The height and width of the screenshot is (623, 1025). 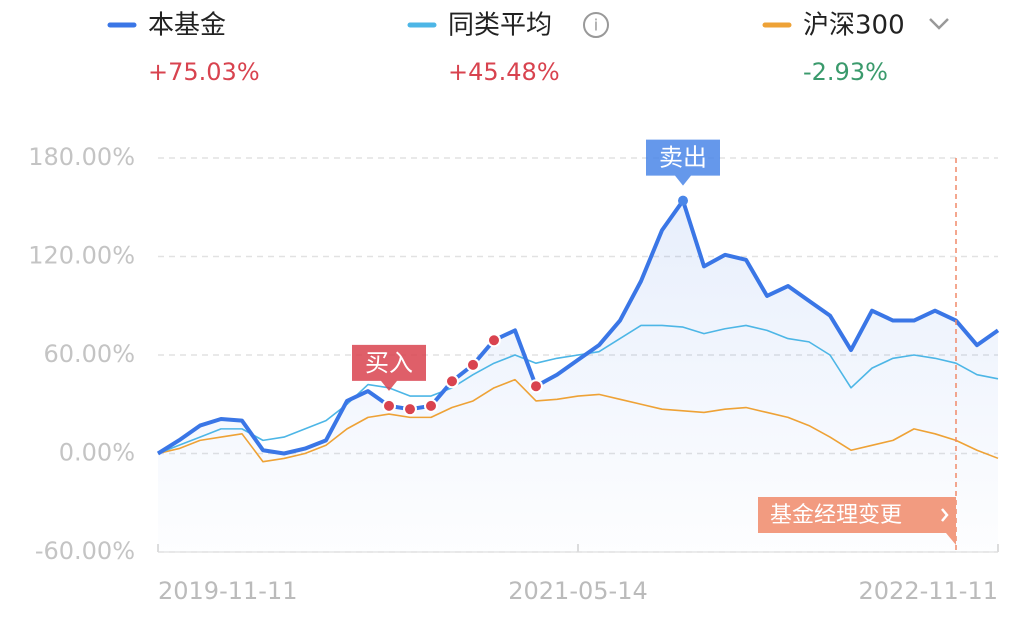 What do you see at coordinates (227, 591) in the screenshot?
I see `x-tick-label: 2019-11-11` at bounding box center [227, 591].